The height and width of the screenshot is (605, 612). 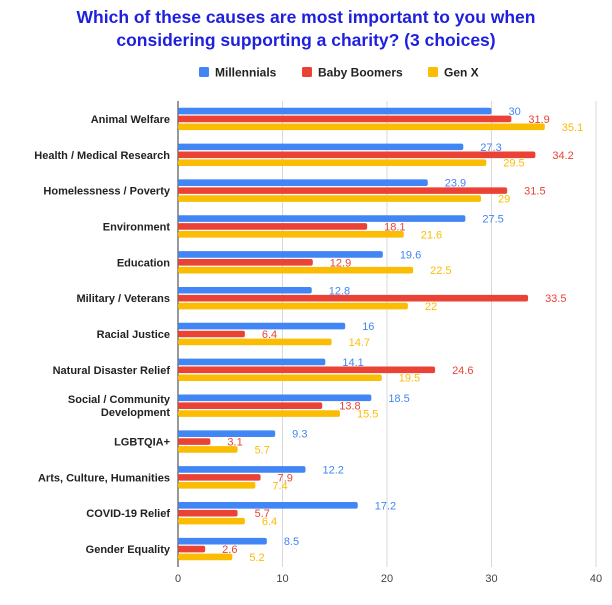 What do you see at coordinates (234, 443) in the screenshot?
I see `data-label-baby-boomers-lgbtqia: 3.1` at bounding box center [234, 443].